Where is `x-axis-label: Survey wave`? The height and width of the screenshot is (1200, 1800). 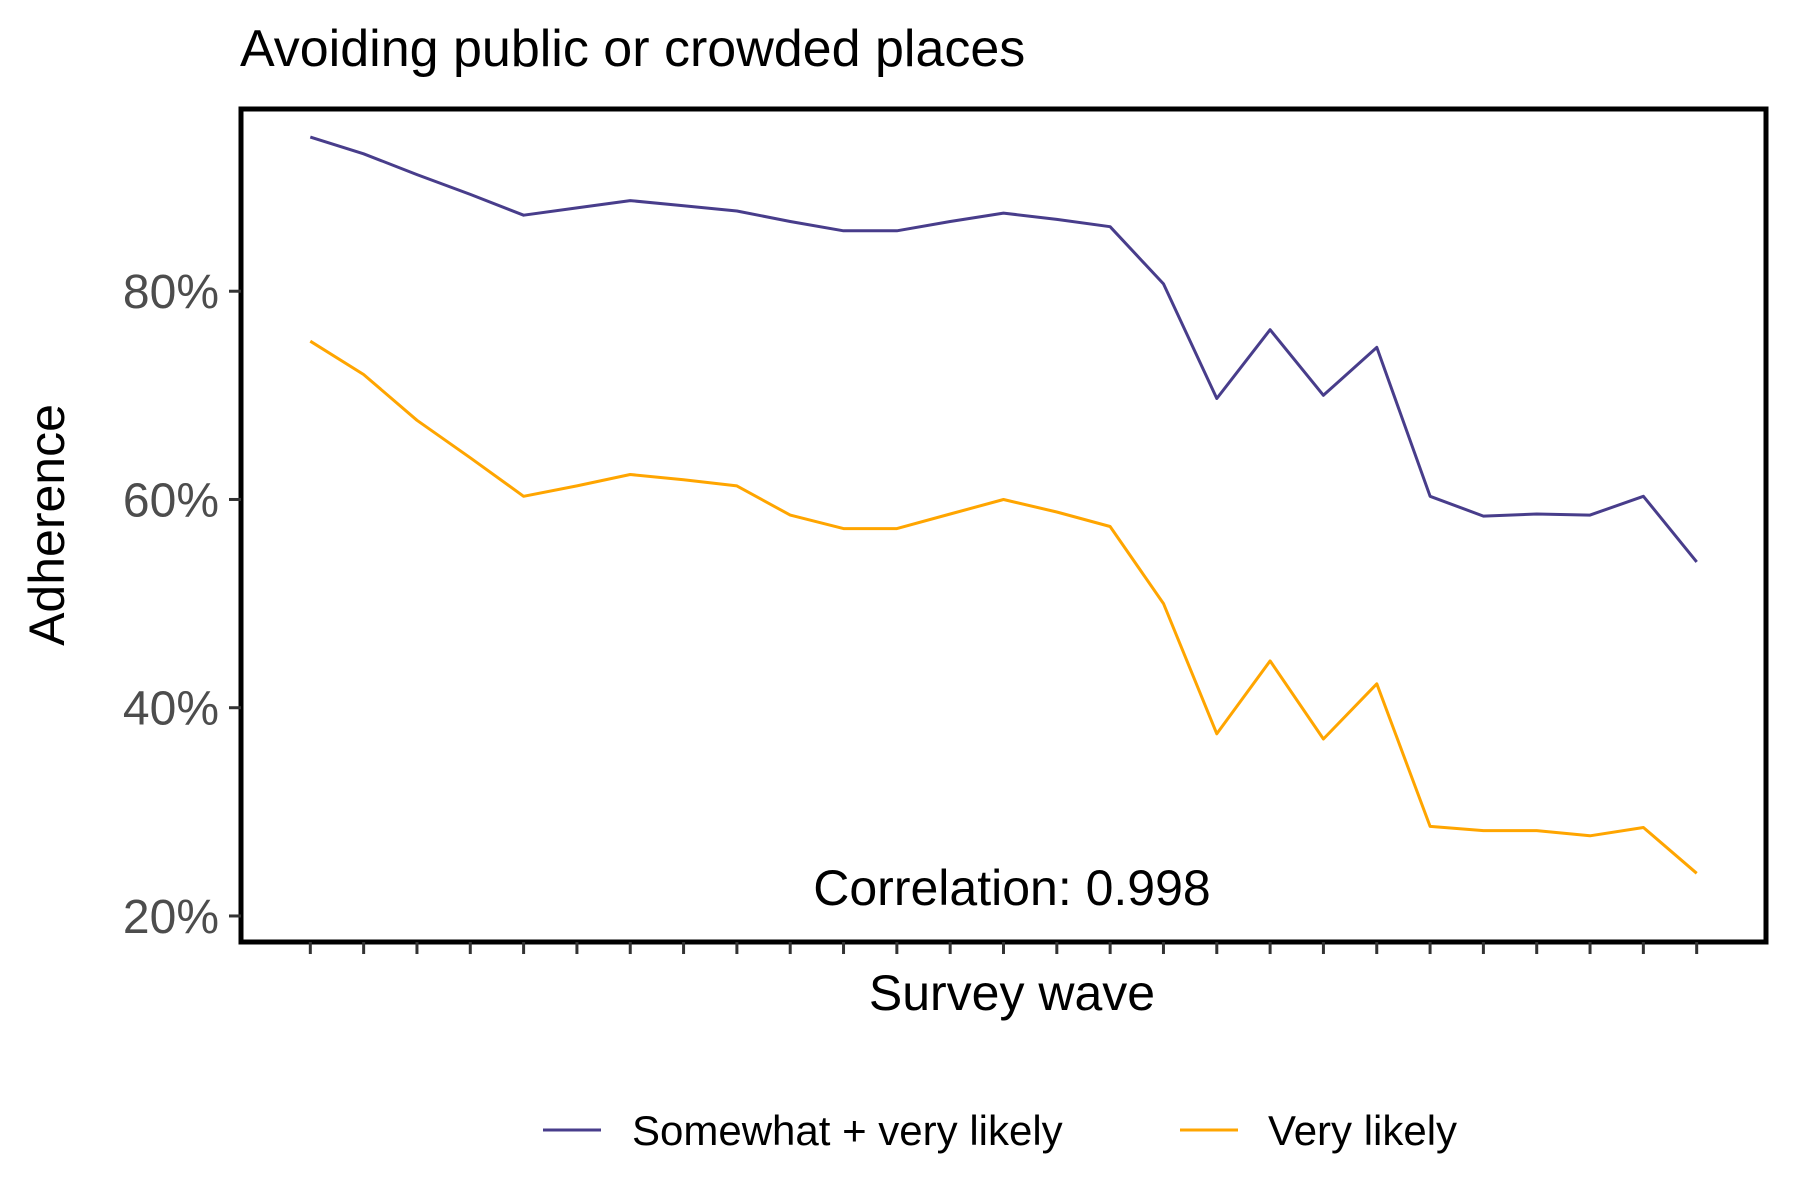 x-axis-label: Survey wave is located at coordinates (1012, 993).